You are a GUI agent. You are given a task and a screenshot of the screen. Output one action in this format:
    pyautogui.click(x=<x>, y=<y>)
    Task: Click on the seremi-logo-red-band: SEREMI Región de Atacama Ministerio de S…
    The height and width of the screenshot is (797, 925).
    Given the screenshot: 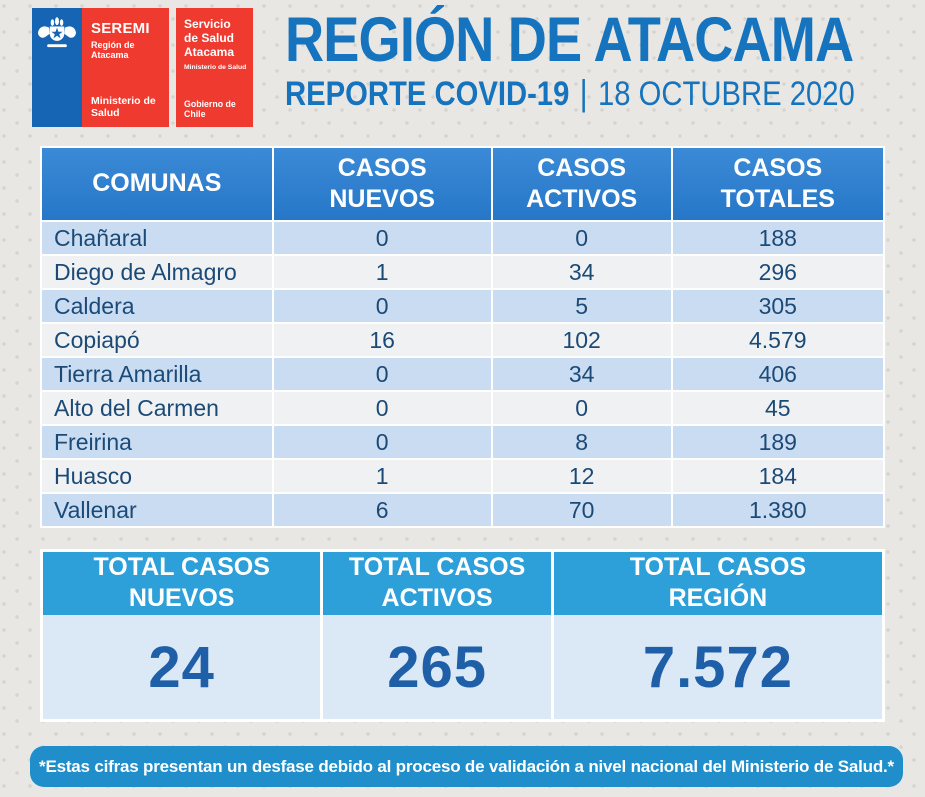 What is the action you would take?
    pyautogui.click(x=125, y=67)
    